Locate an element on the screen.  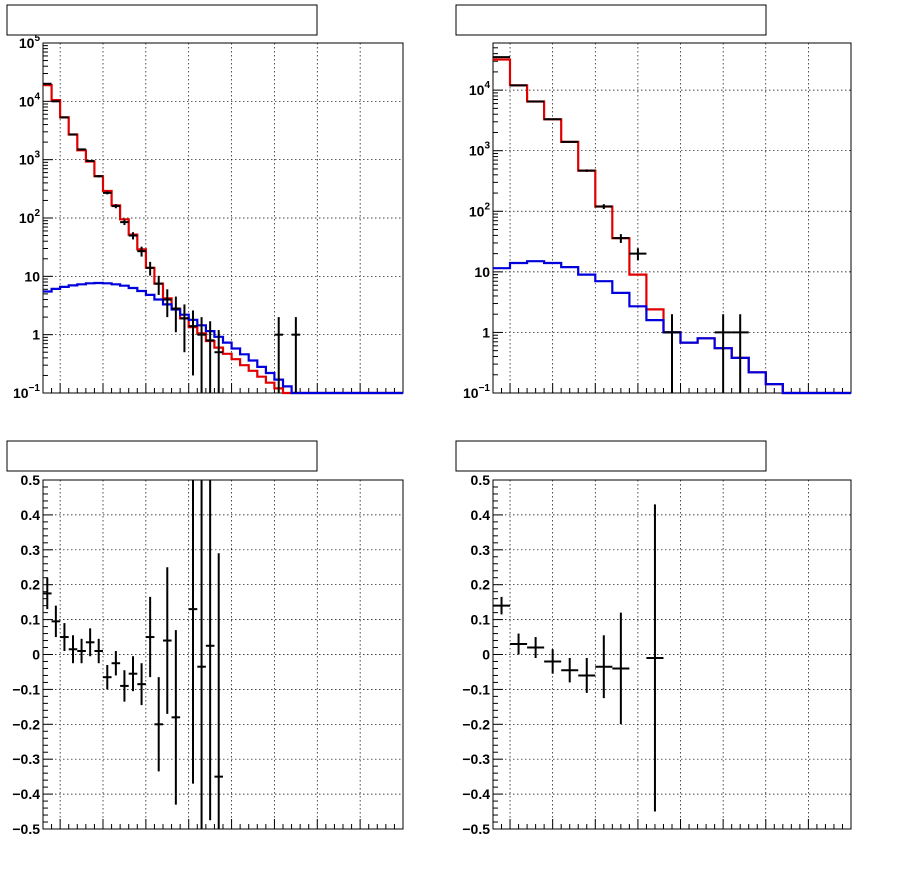
y-tick-label: 10⁵ is located at coordinates (30, 42).